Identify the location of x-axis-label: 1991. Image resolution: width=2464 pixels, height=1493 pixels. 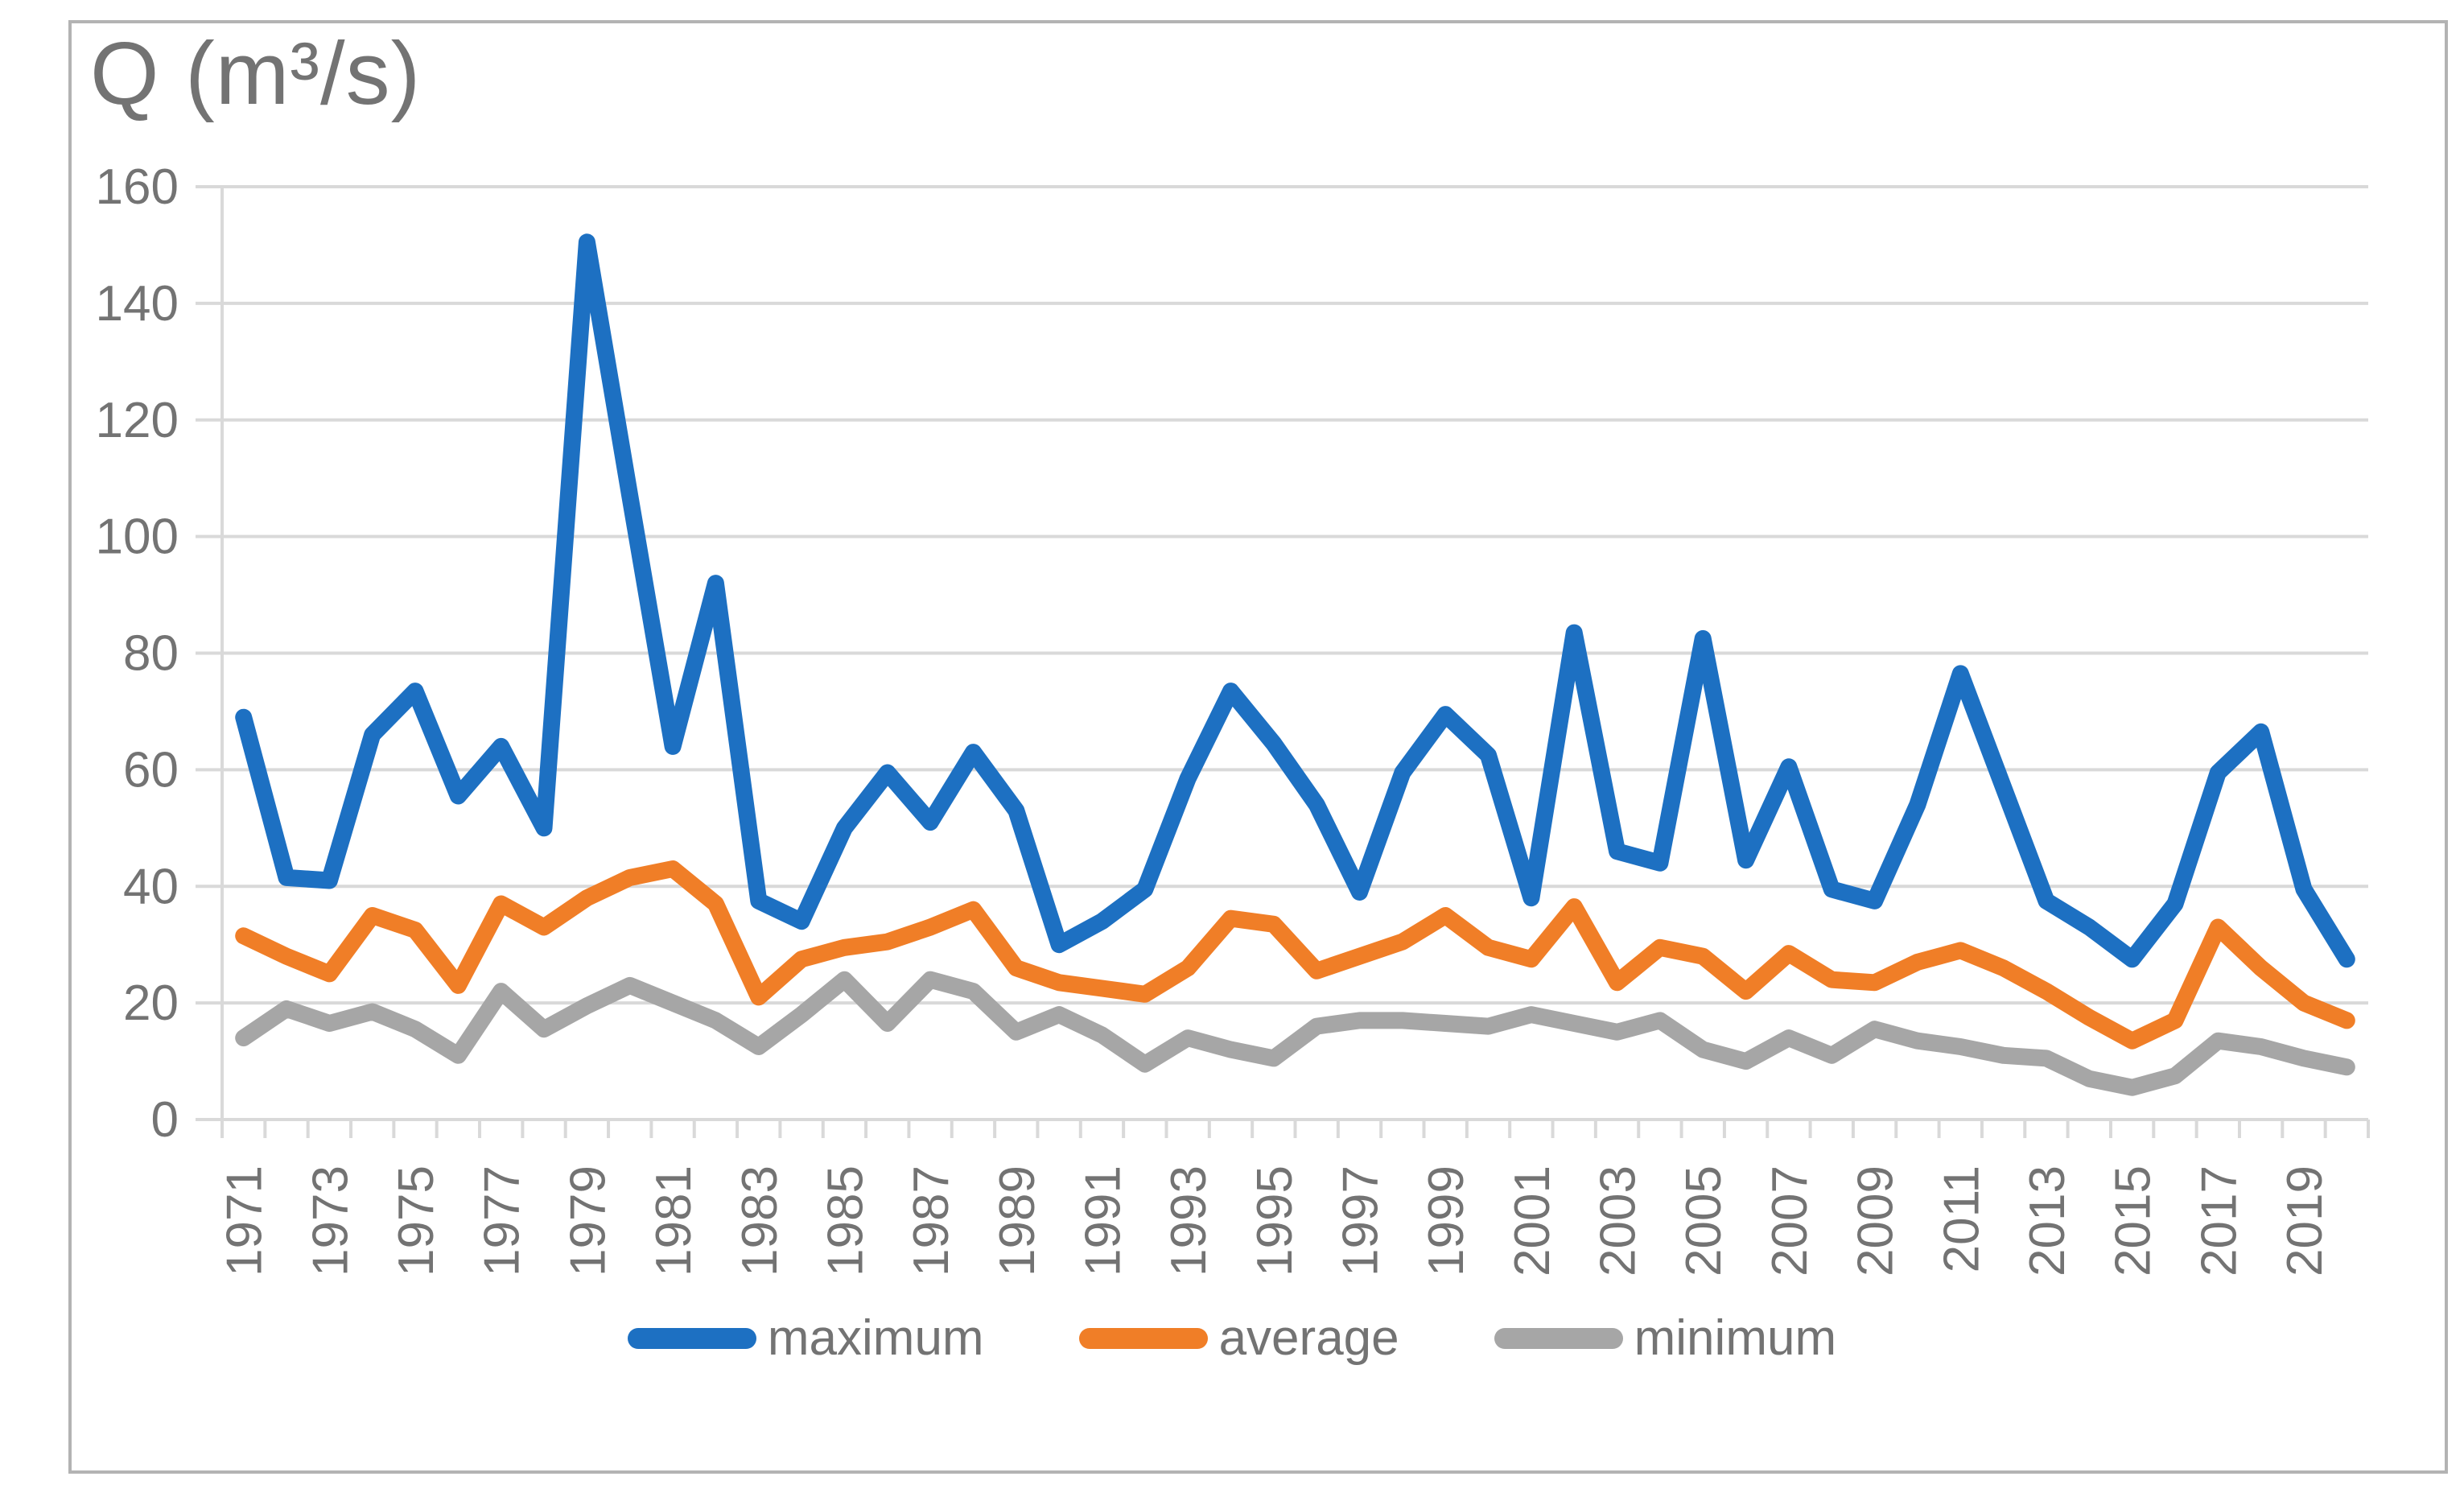
(1103, 1220).